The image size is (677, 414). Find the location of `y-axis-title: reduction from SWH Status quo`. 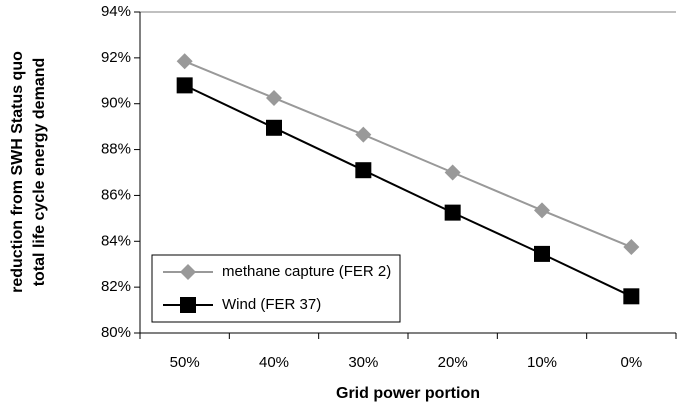

y-axis-title: reduction from SWH Status quo is located at coordinates (17, 172).